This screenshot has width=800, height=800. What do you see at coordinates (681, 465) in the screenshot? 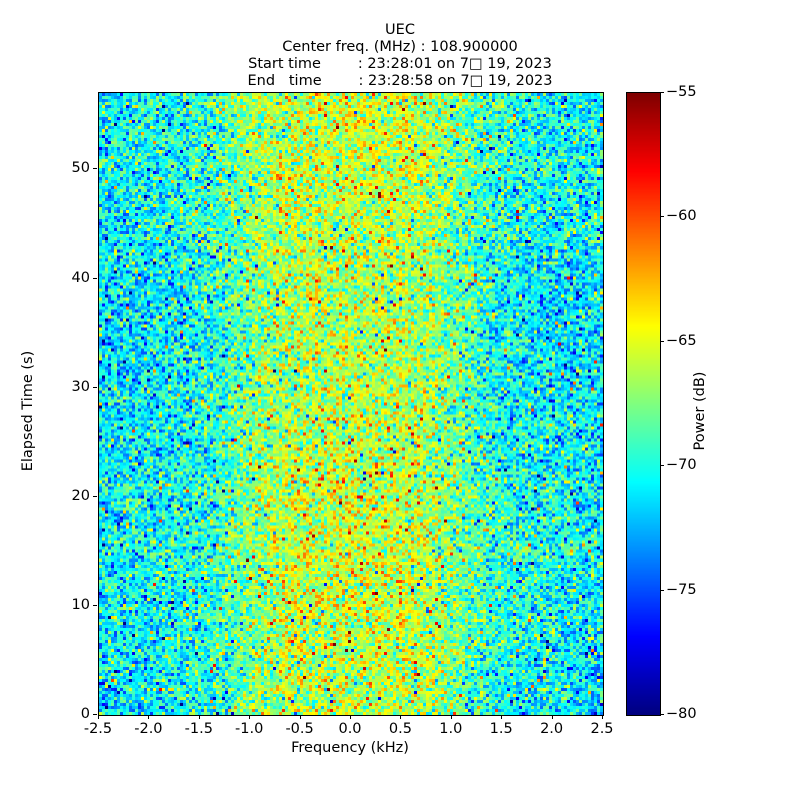
I see `colorbar-tick-label: −70` at bounding box center [681, 465].